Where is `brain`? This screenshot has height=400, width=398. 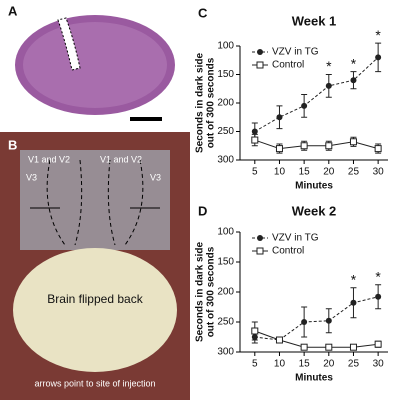 brain is located at coordinates (95, 310).